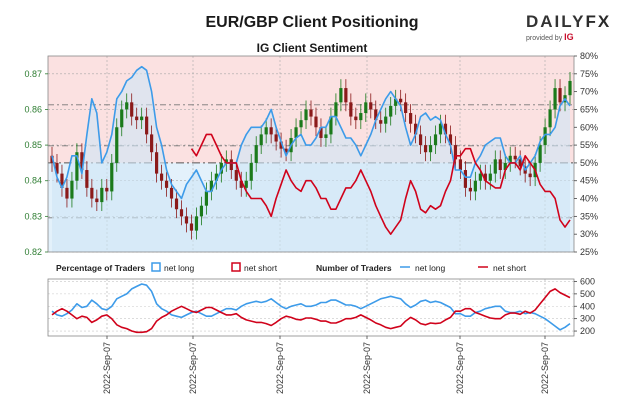 The width and height of the screenshot is (624, 416). Describe the element at coordinates (312, 48) in the screenshot. I see `chart-subtitle: IG Client Sentiment` at that location.